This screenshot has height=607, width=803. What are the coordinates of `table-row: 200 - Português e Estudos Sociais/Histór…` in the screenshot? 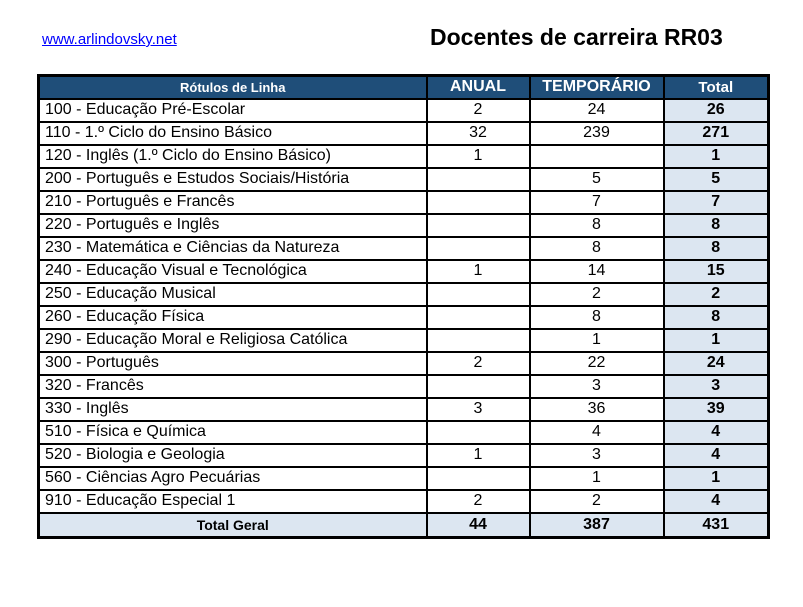 It's located at (403, 179).